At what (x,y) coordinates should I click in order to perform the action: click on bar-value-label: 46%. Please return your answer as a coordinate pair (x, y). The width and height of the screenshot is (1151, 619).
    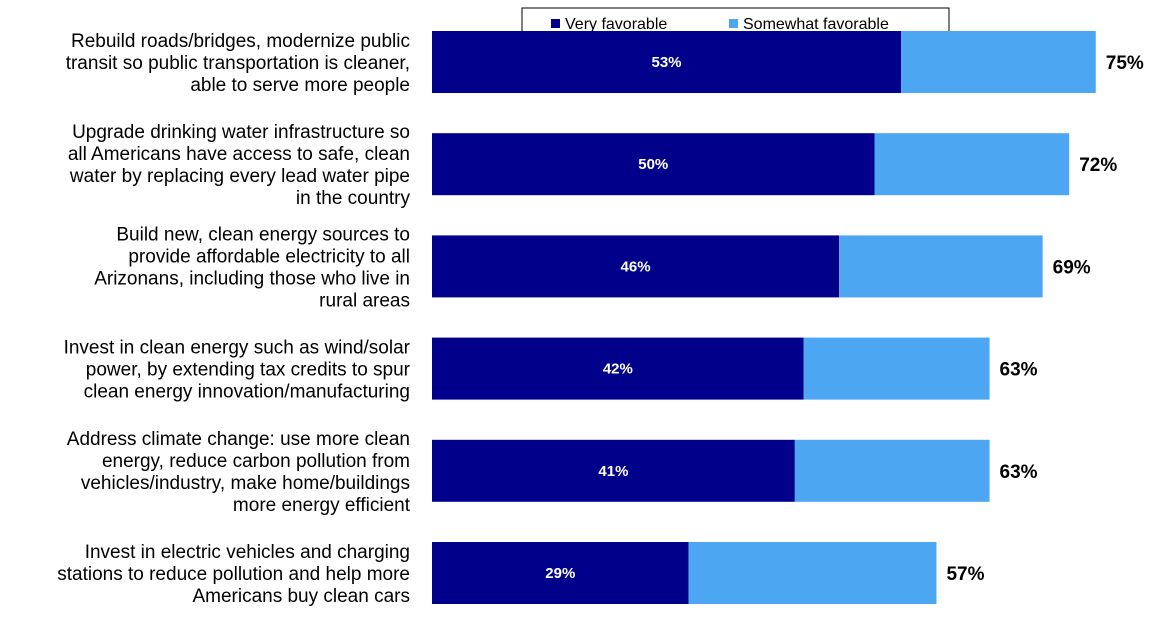
    Looking at the image, I should click on (636, 266).